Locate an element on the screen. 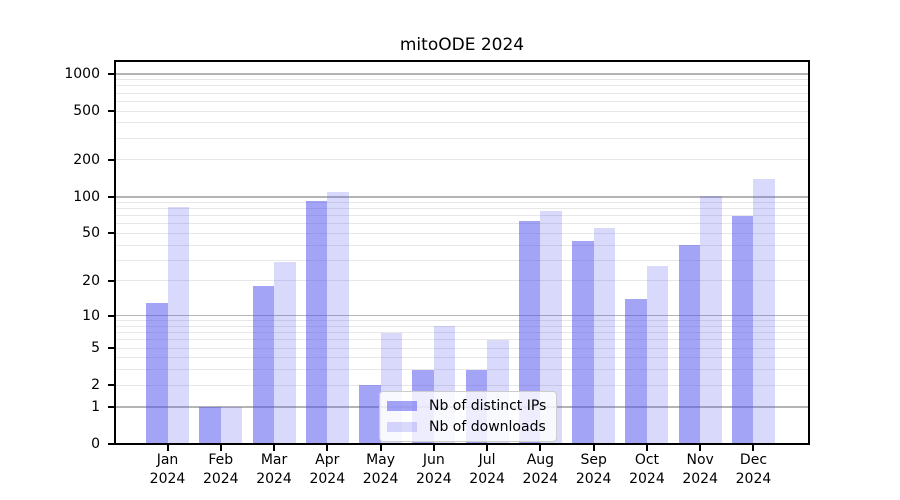 Image resolution: width=900 pixels, height=500 pixels. y-tick-label: 200 is located at coordinates (86, 159).